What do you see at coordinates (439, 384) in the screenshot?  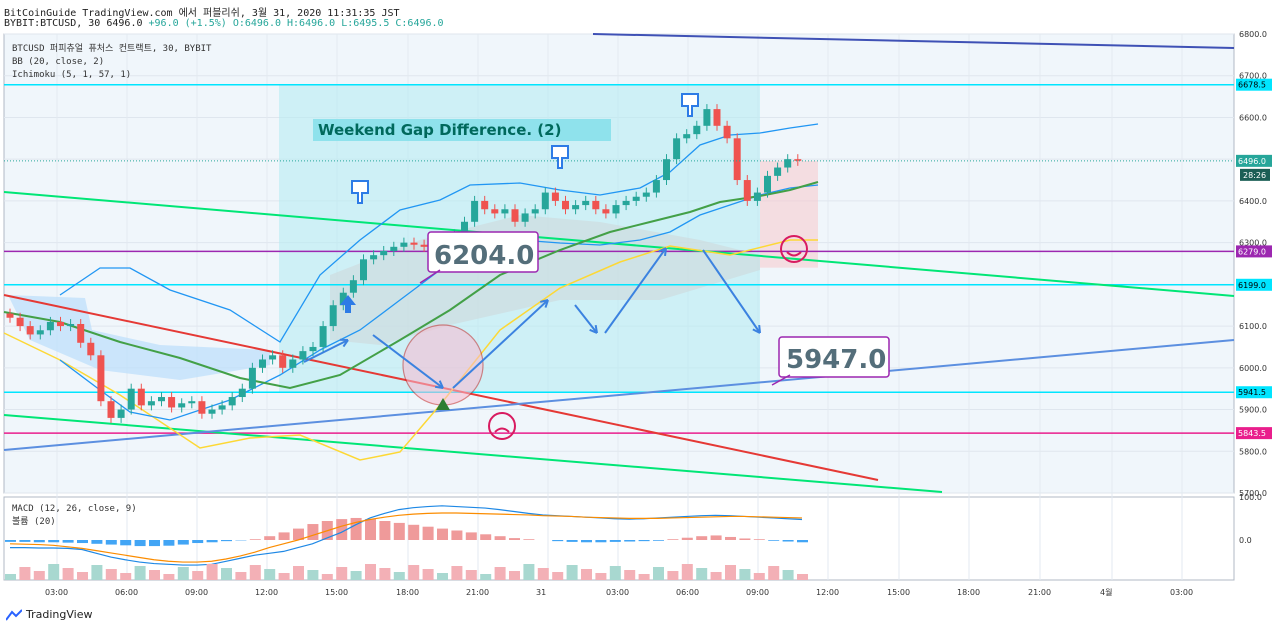 I see `arrow-down-1-head` at bounding box center [439, 384].